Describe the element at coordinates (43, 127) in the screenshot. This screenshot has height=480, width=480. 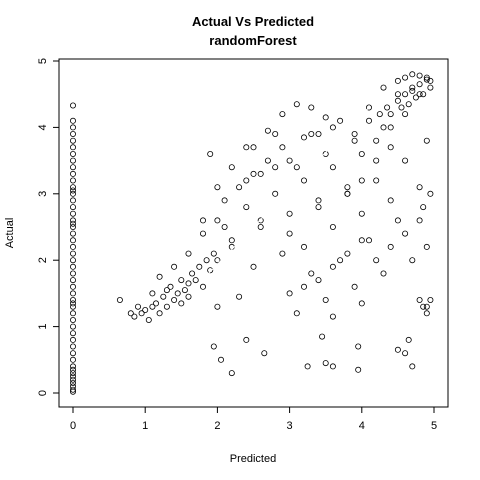
I see `y-tick-label: 4` at that location.